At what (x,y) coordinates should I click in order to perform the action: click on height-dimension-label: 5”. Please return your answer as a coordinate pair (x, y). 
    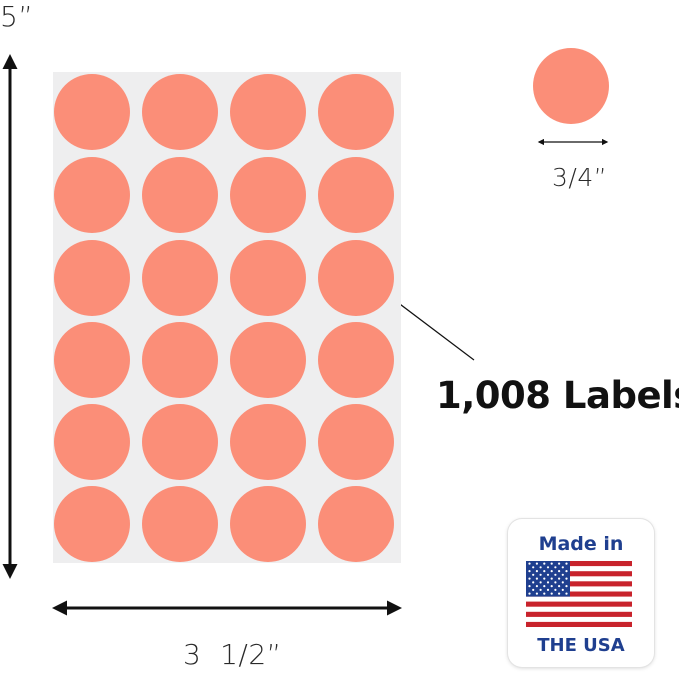
    Looking at the image, I should click on (17, 16).